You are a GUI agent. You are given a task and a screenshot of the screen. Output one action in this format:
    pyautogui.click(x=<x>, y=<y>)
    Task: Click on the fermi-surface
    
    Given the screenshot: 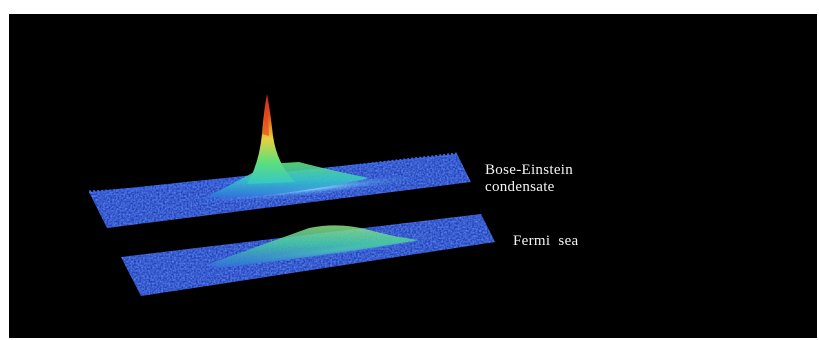 What is the action you would take?
    pyautogui.click(x=308, y=255)
    